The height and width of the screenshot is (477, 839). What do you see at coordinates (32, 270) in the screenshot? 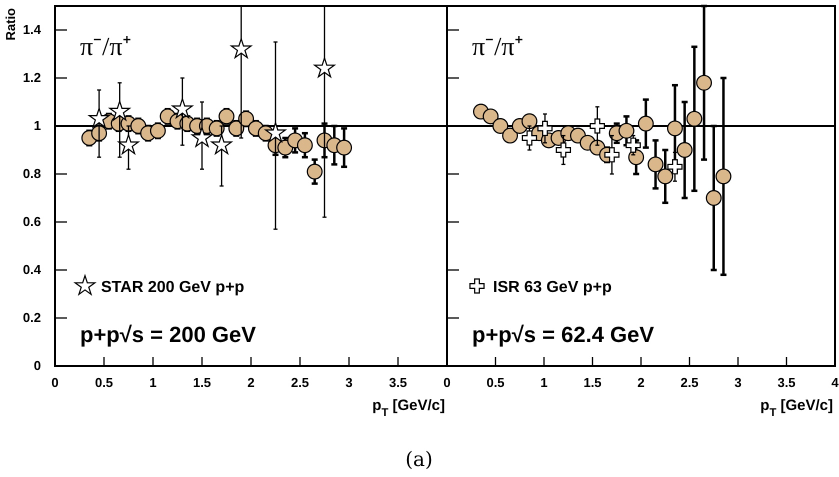
I see `y-tick-label: 0.4` at bounding box center [32, 270].